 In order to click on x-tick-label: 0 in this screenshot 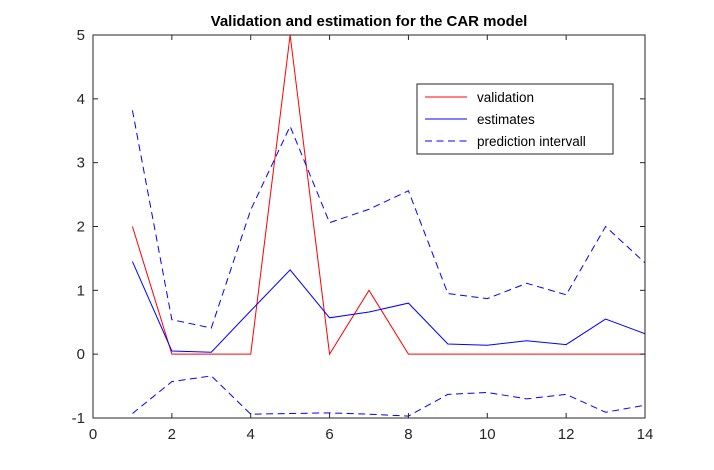, I will do `click(93, 434)`.